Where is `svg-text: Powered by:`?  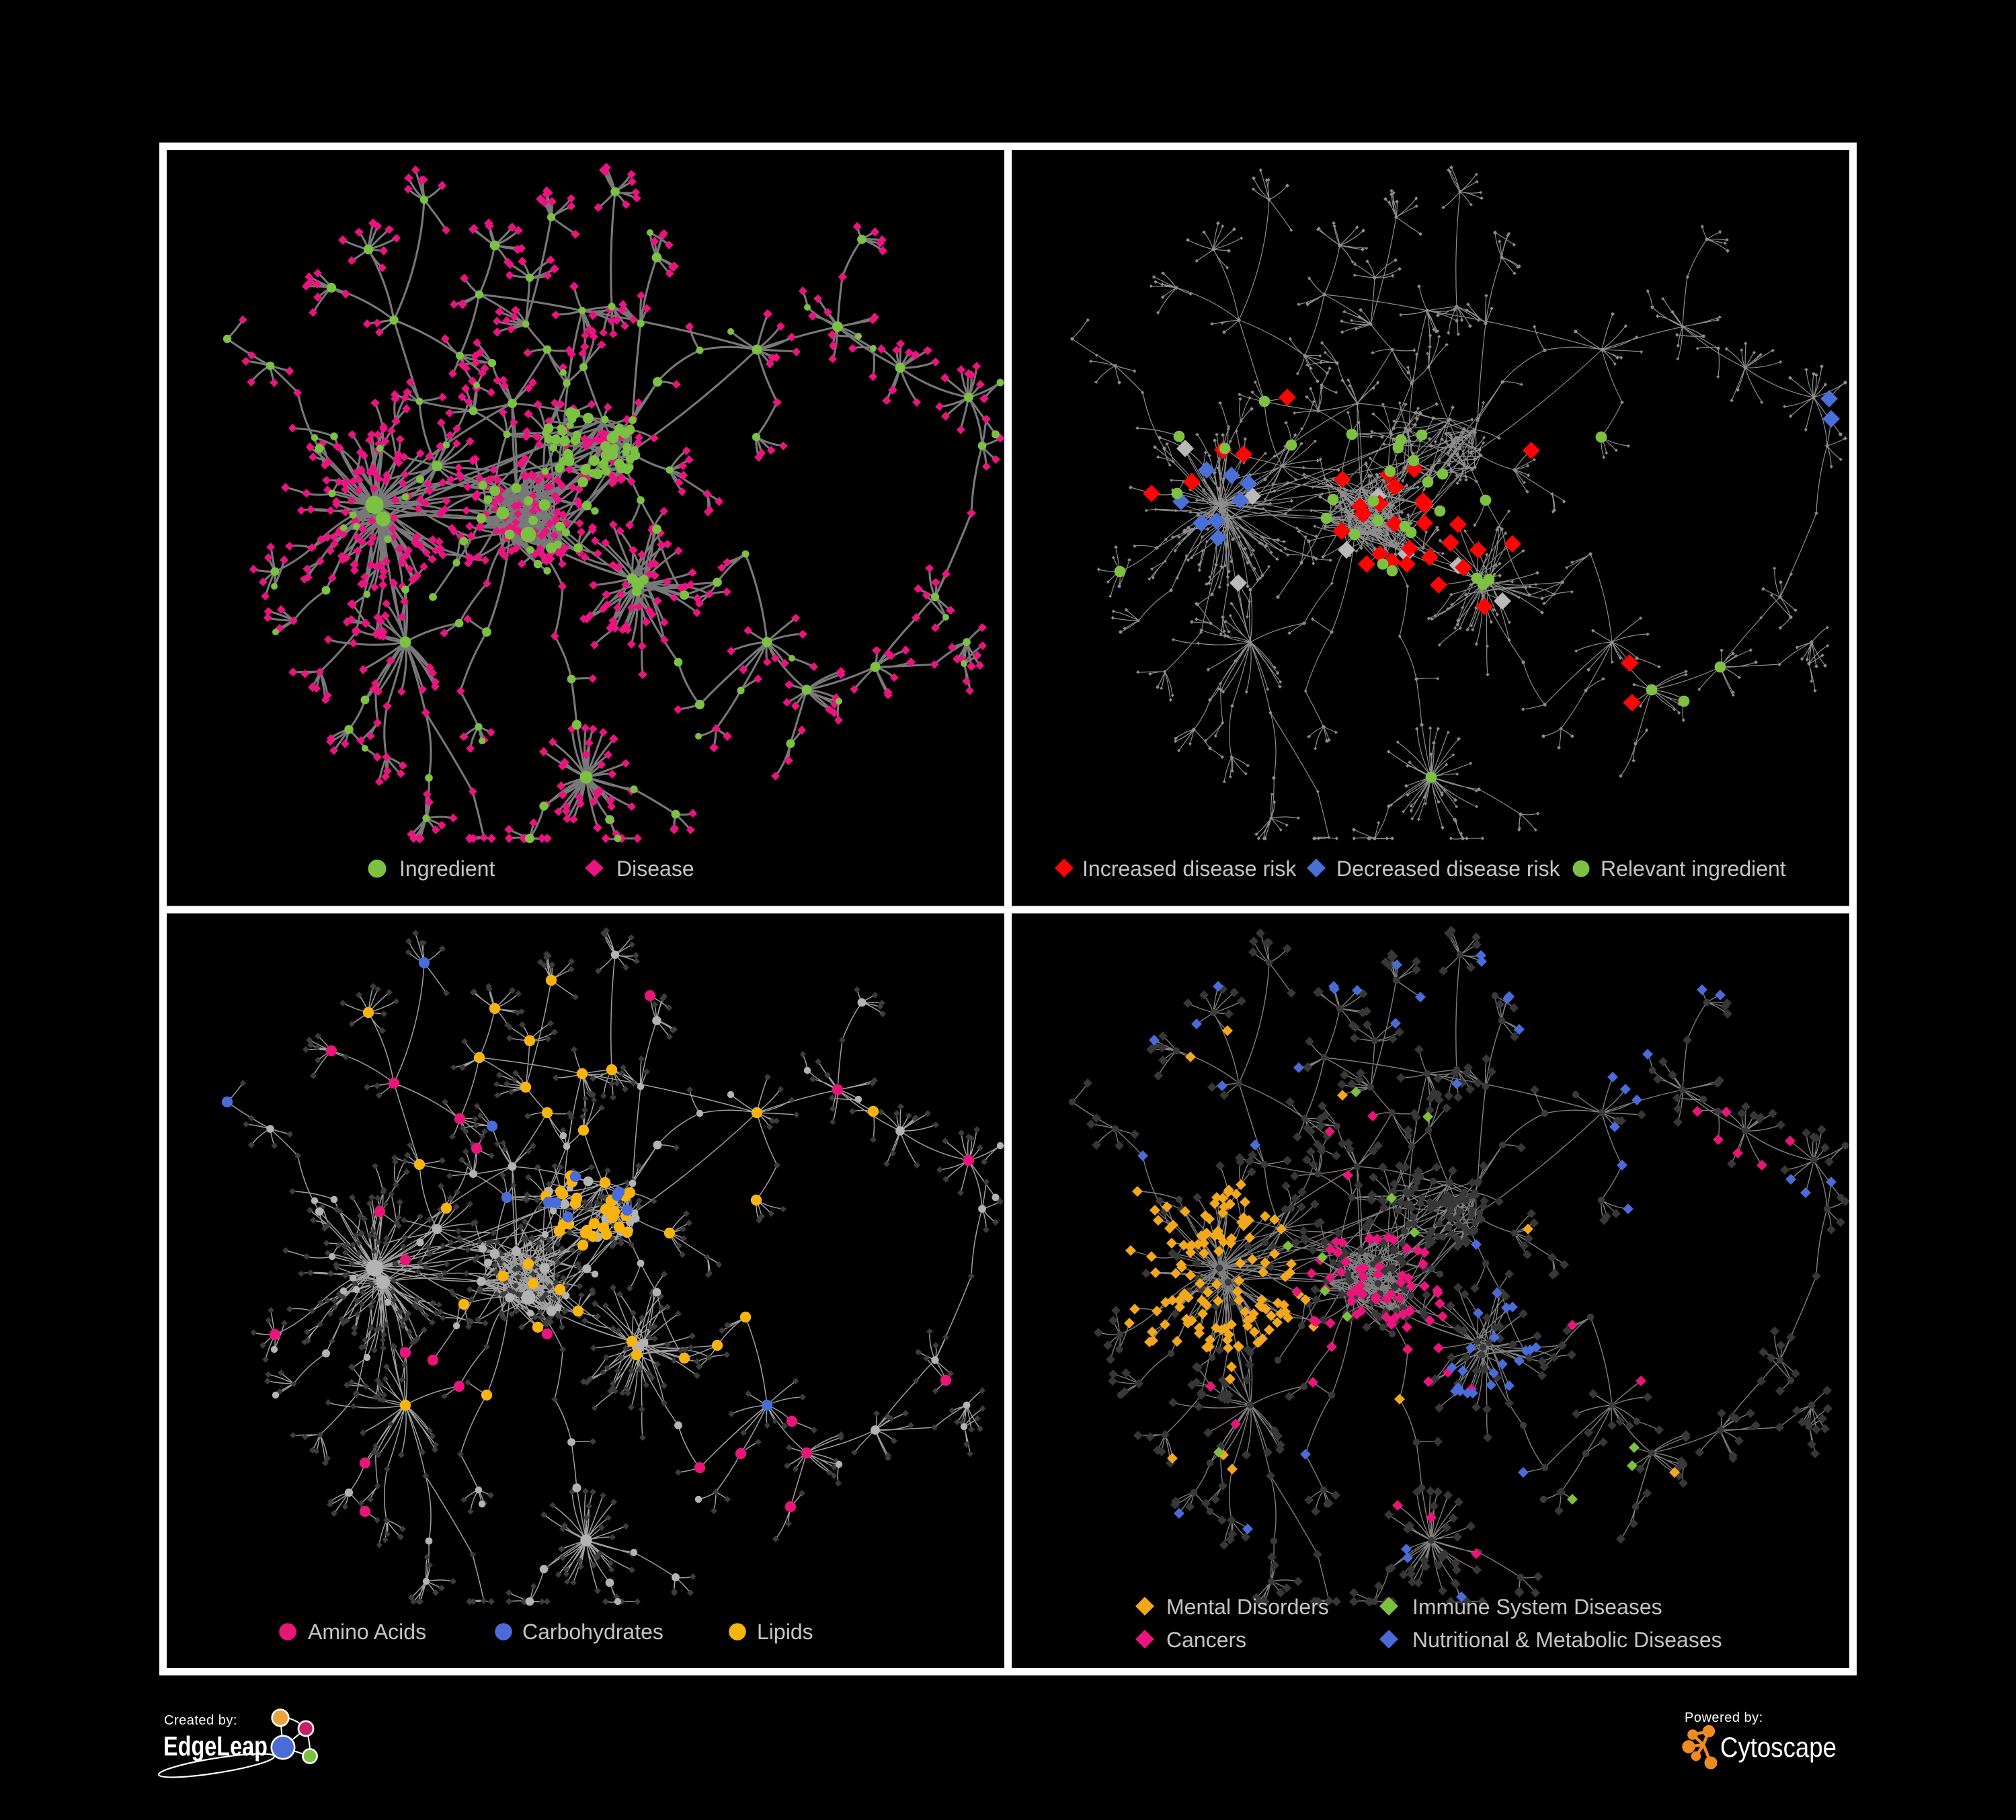 svg-text: Powered by: is located at coordinates (1724, 1717).